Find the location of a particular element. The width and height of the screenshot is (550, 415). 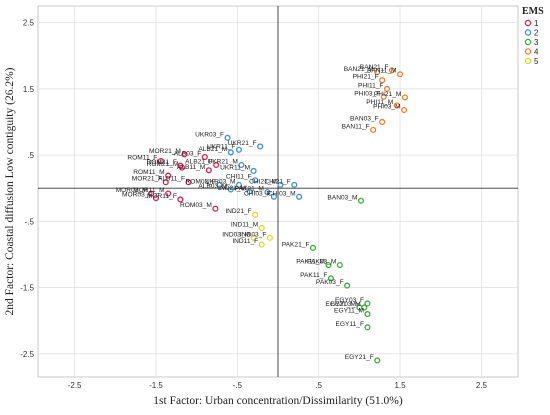

legend-label: 4 is located at coordinates (536, 52).